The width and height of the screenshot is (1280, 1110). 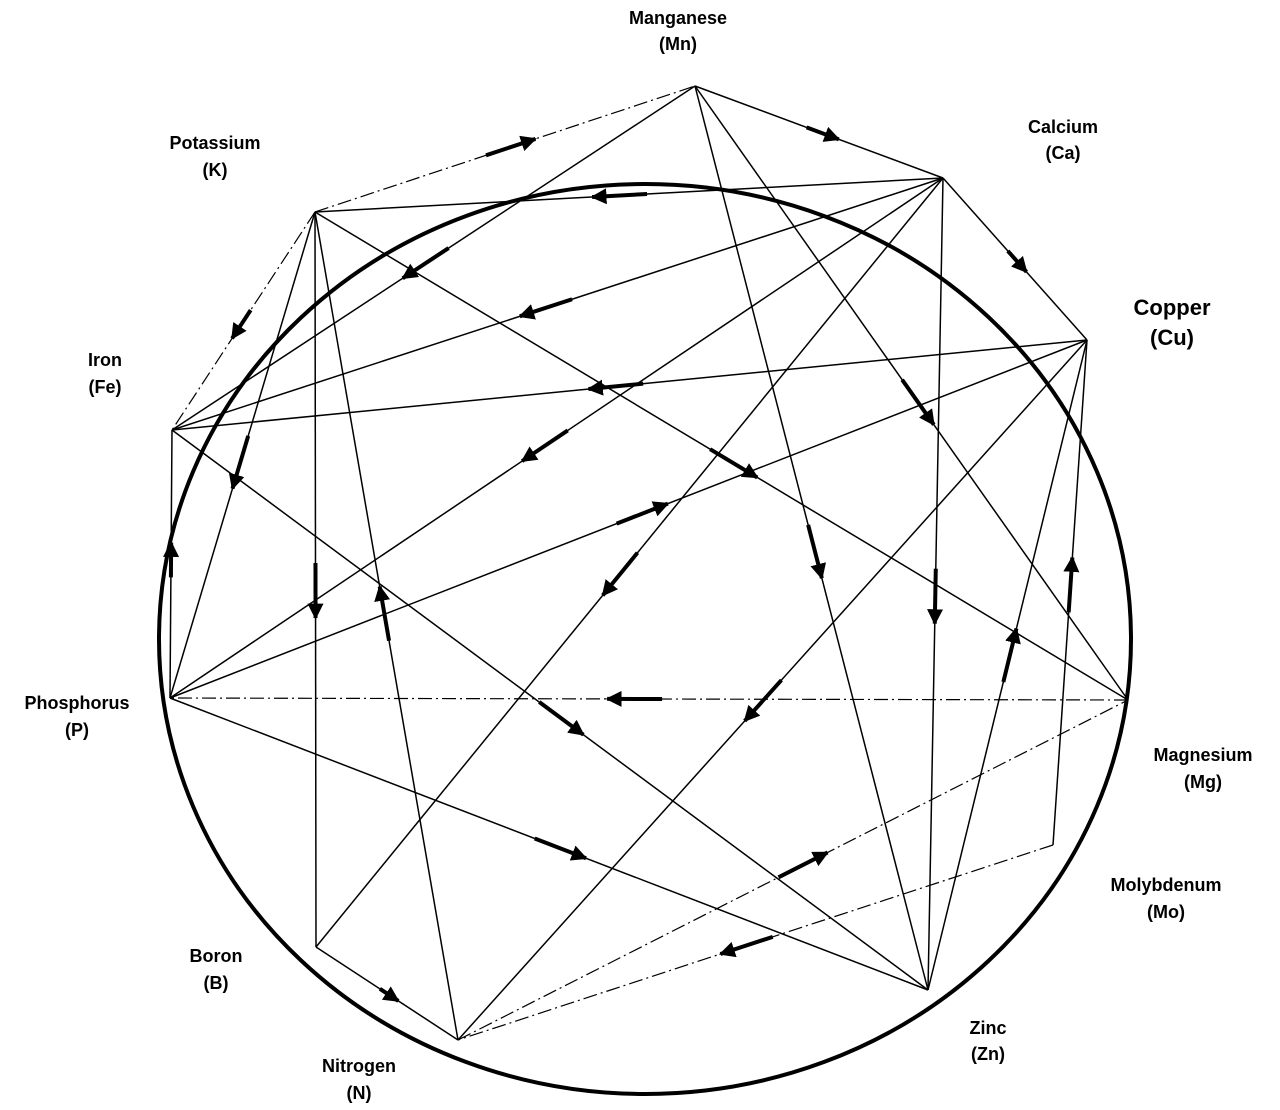 What do you see at coordinates (987, 1028) in the screenshot?
I see `node-name: Zinc` at bounding box center [987, 1028].